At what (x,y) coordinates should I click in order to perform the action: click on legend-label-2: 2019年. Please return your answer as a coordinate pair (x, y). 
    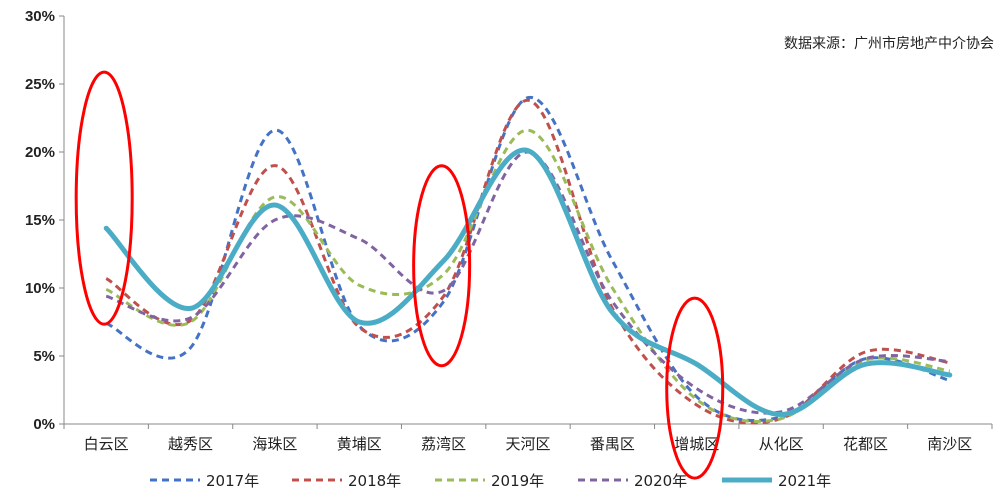
    Looking at the image, I should click on (517, 481).